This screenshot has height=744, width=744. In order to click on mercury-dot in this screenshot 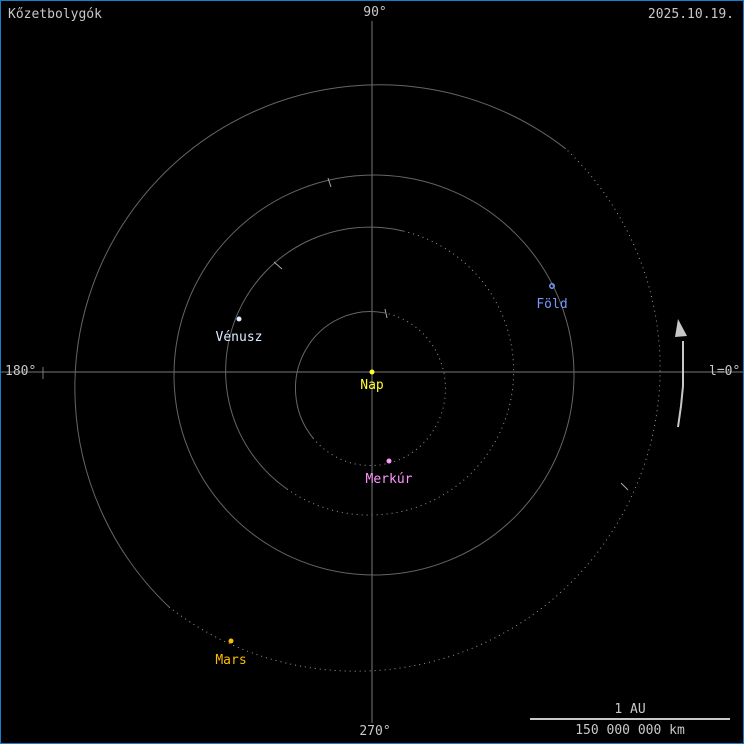, I will do `click(389, 461)`.